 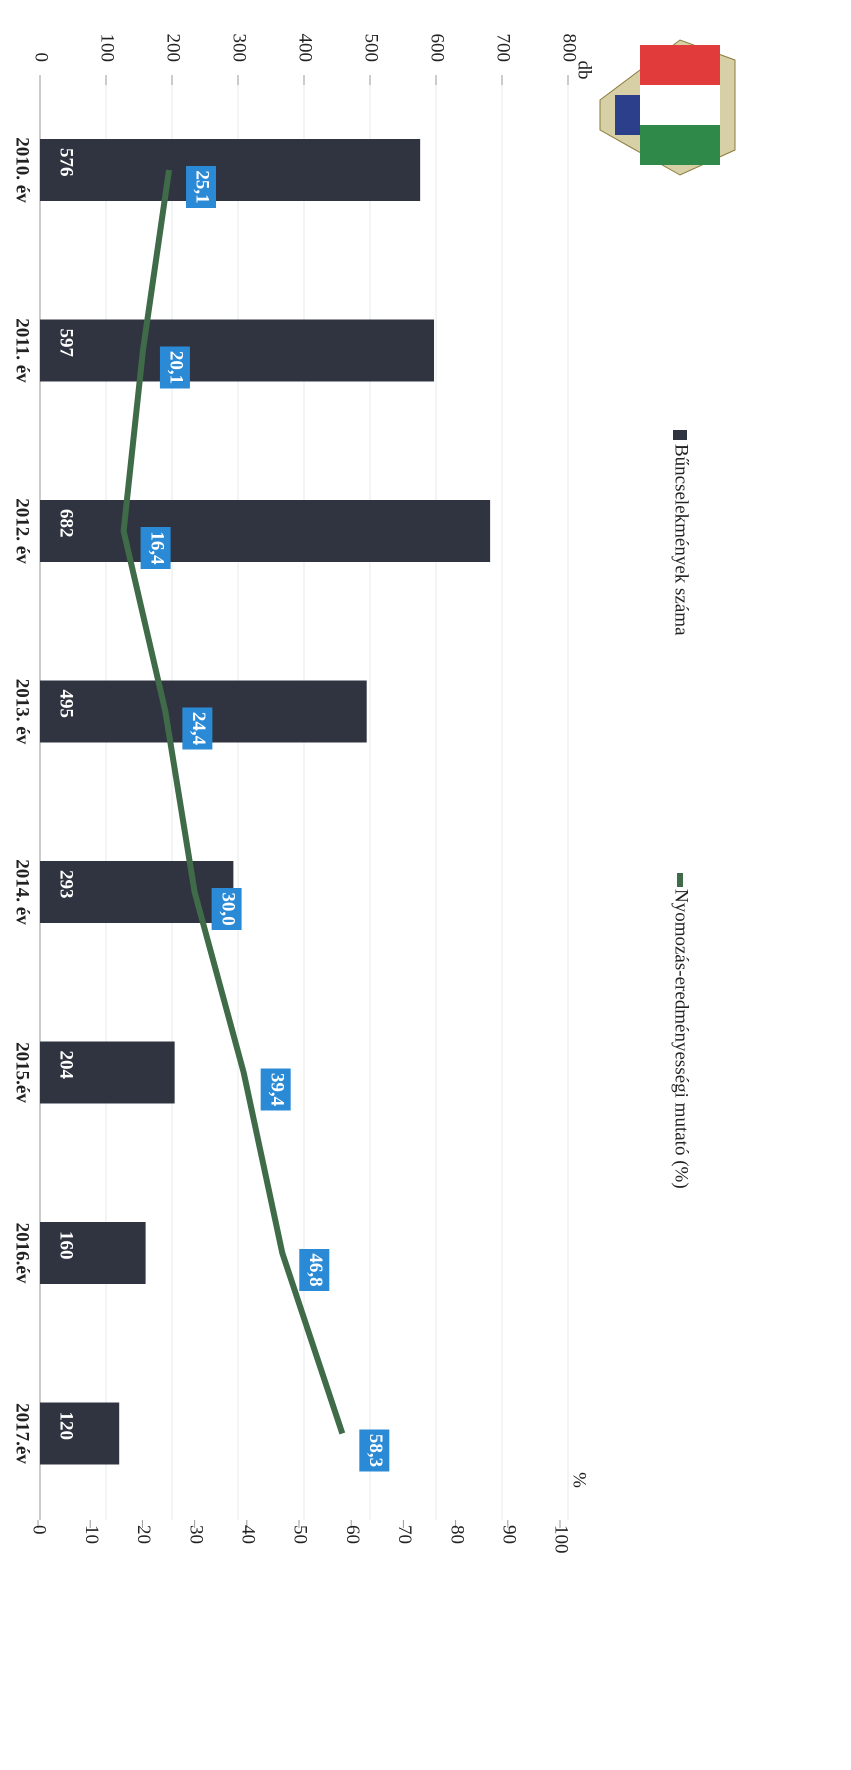 What do you see at coordinates (22, 1253) in the screenshot?
I see `x-tick-label: 2016.év` at bounding box center [22, 1253].